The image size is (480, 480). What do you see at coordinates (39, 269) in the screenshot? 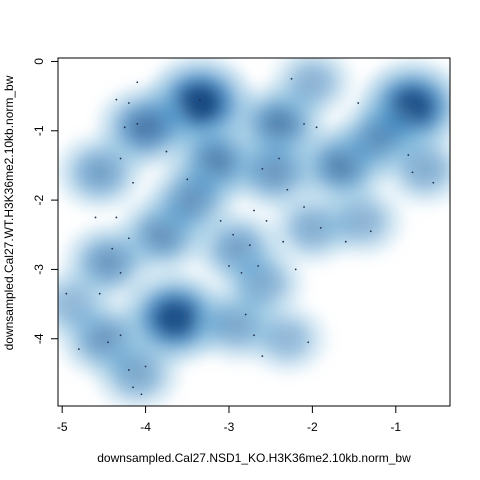
I see `y-tick-label: -3` at bounding box center [39, 269].